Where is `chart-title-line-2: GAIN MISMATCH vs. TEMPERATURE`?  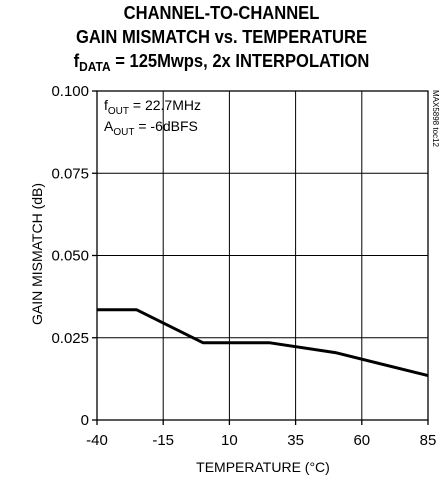
chart-title-line-2: GAIN MISMATCH vs. TEMPERATURE is located at coordinates (221, 37).